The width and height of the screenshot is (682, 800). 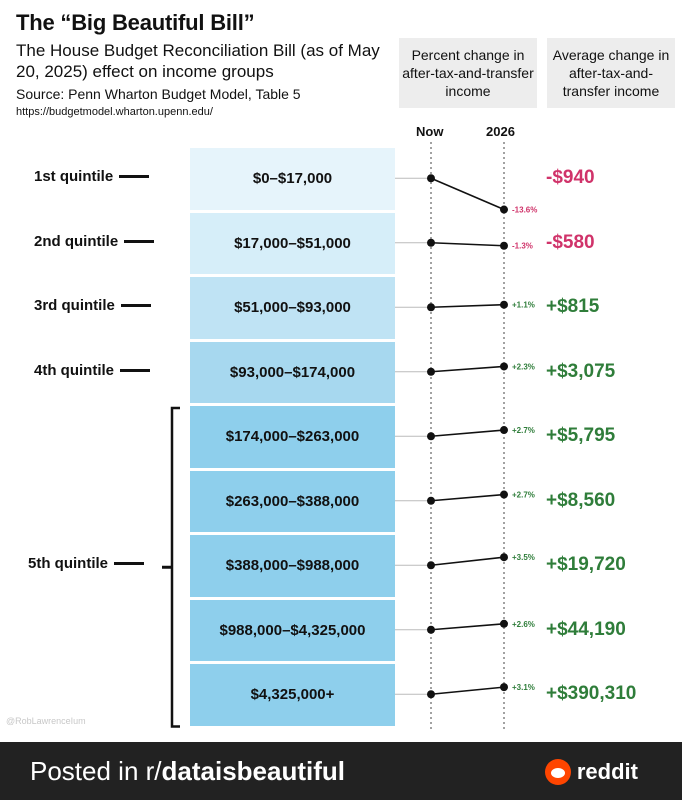 What do you see at coordinates (557, 772) in the screenshot?
I see `reddit-icon` at bounding box center [557, 772].